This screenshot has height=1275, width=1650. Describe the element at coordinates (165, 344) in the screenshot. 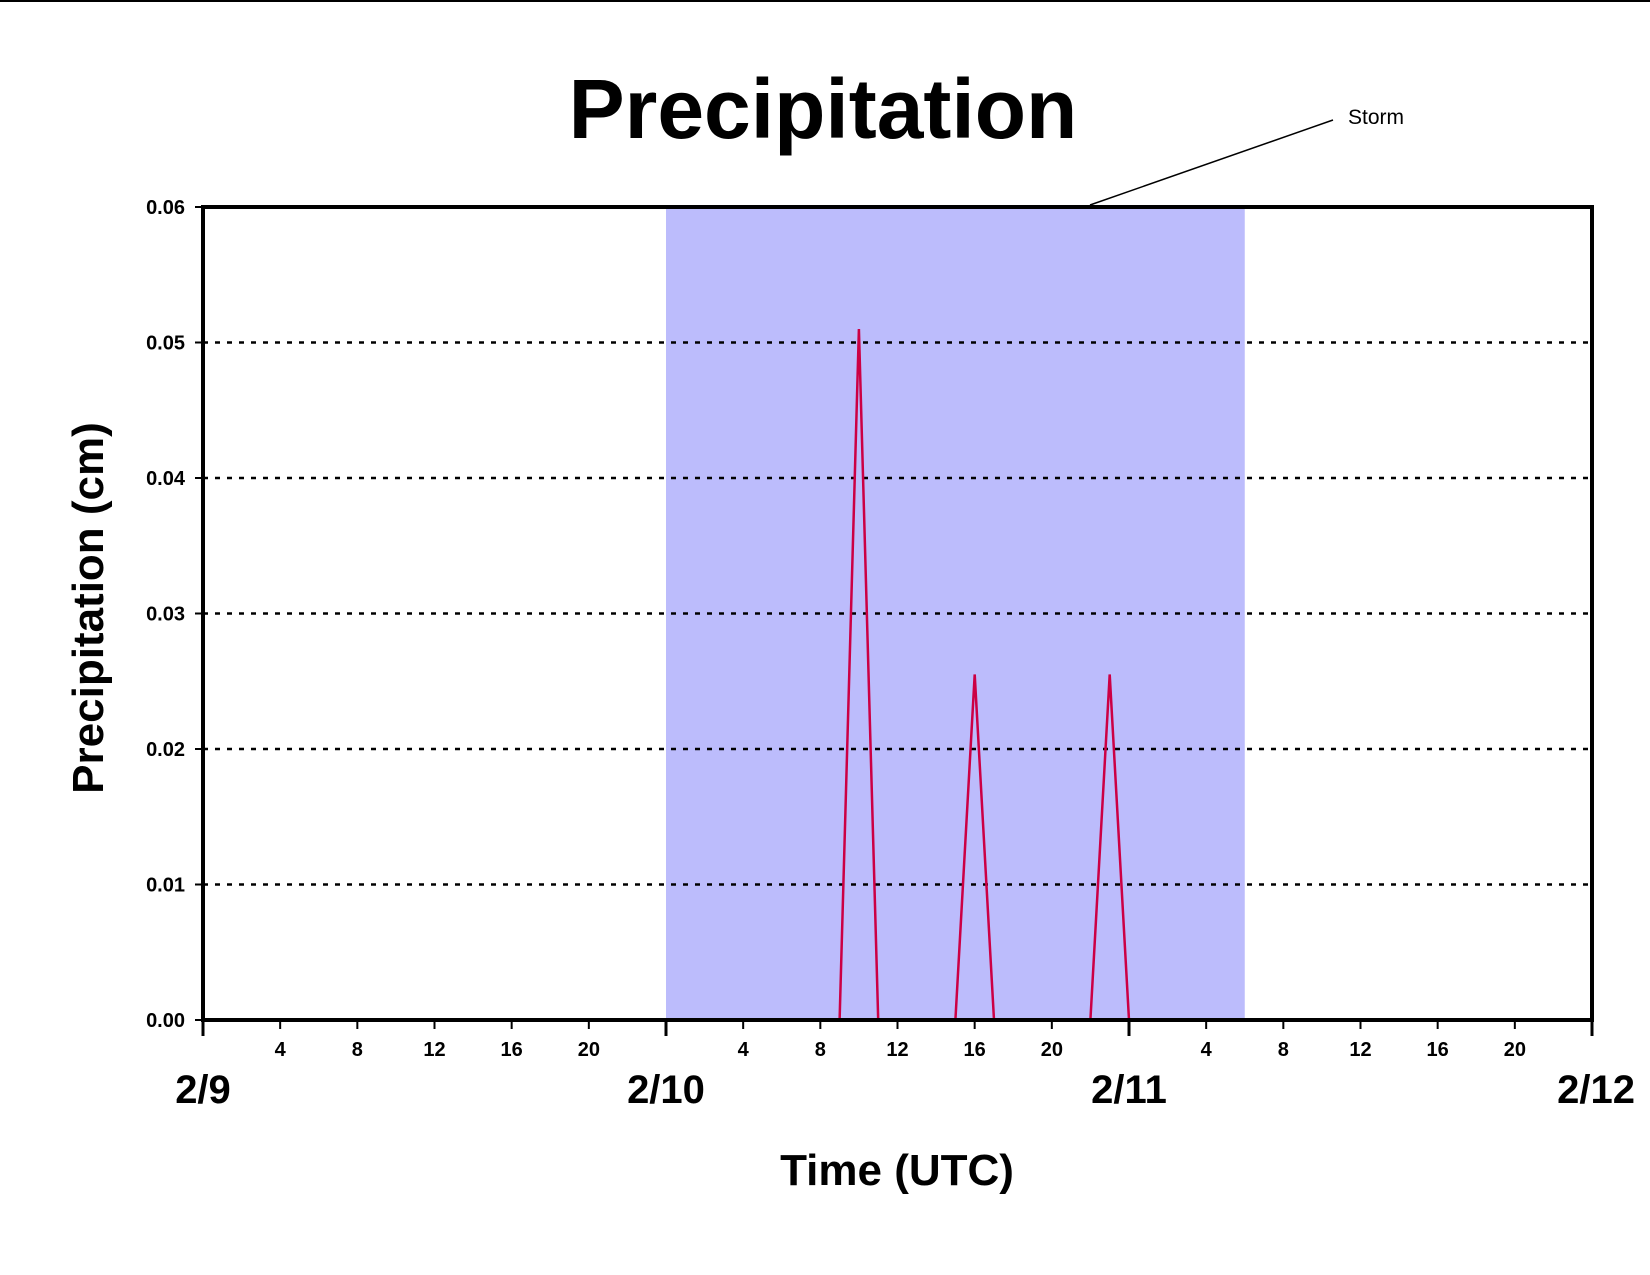

I see `y-tick-label: 0.05` at that location.